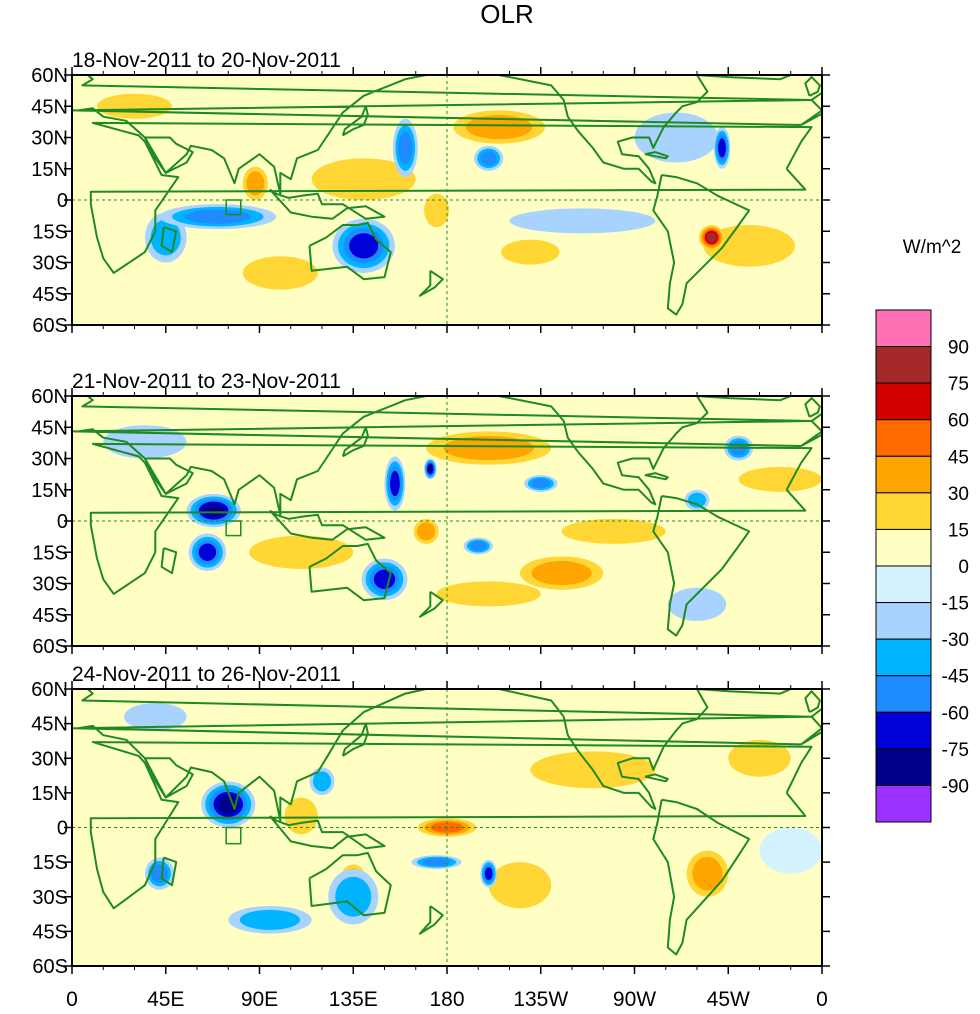 Image resolution: width=980 pixels, height=1014 pixels. Describe the element at coordinates (955, 750) in the screenshot. I see `colorbar-level-label: -75` at that location.